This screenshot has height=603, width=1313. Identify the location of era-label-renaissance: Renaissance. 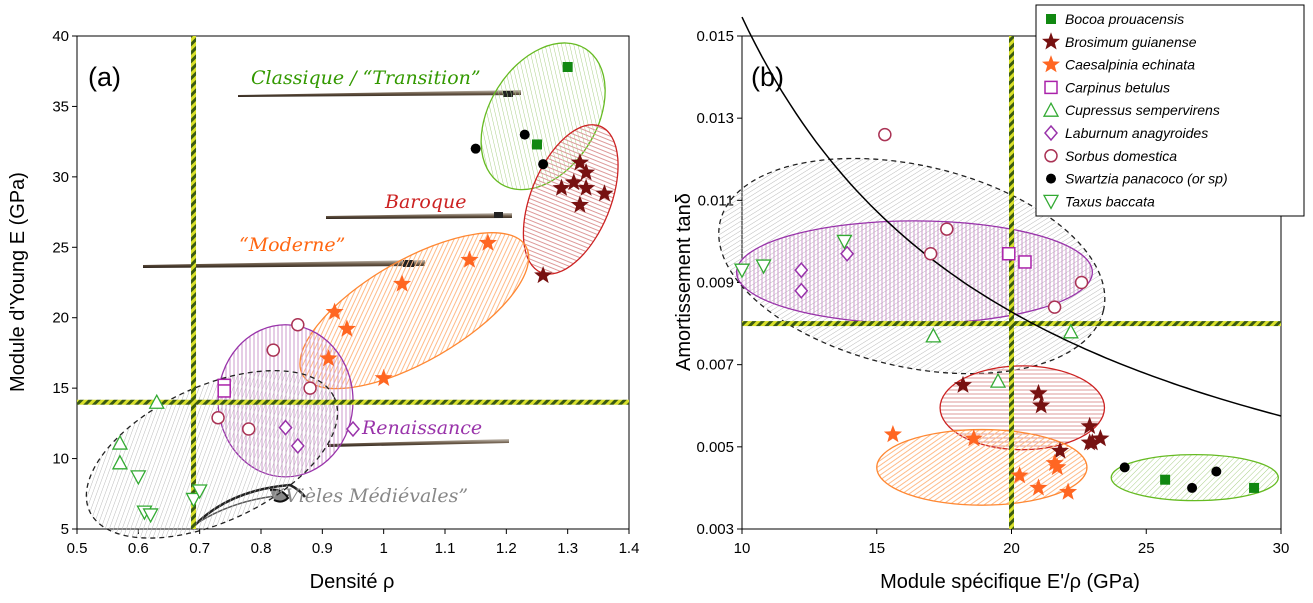
(421, 428).